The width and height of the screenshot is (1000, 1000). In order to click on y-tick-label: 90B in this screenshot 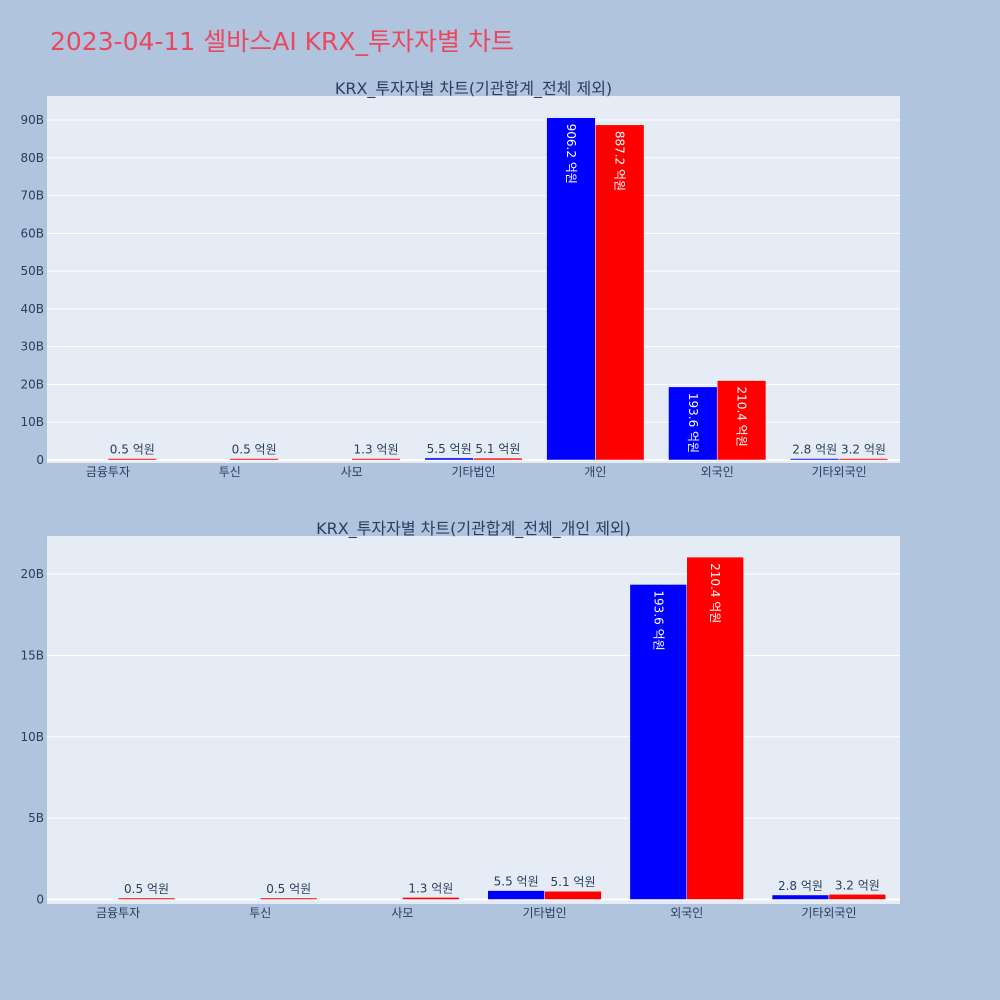, I will do `click(32, 120)`.